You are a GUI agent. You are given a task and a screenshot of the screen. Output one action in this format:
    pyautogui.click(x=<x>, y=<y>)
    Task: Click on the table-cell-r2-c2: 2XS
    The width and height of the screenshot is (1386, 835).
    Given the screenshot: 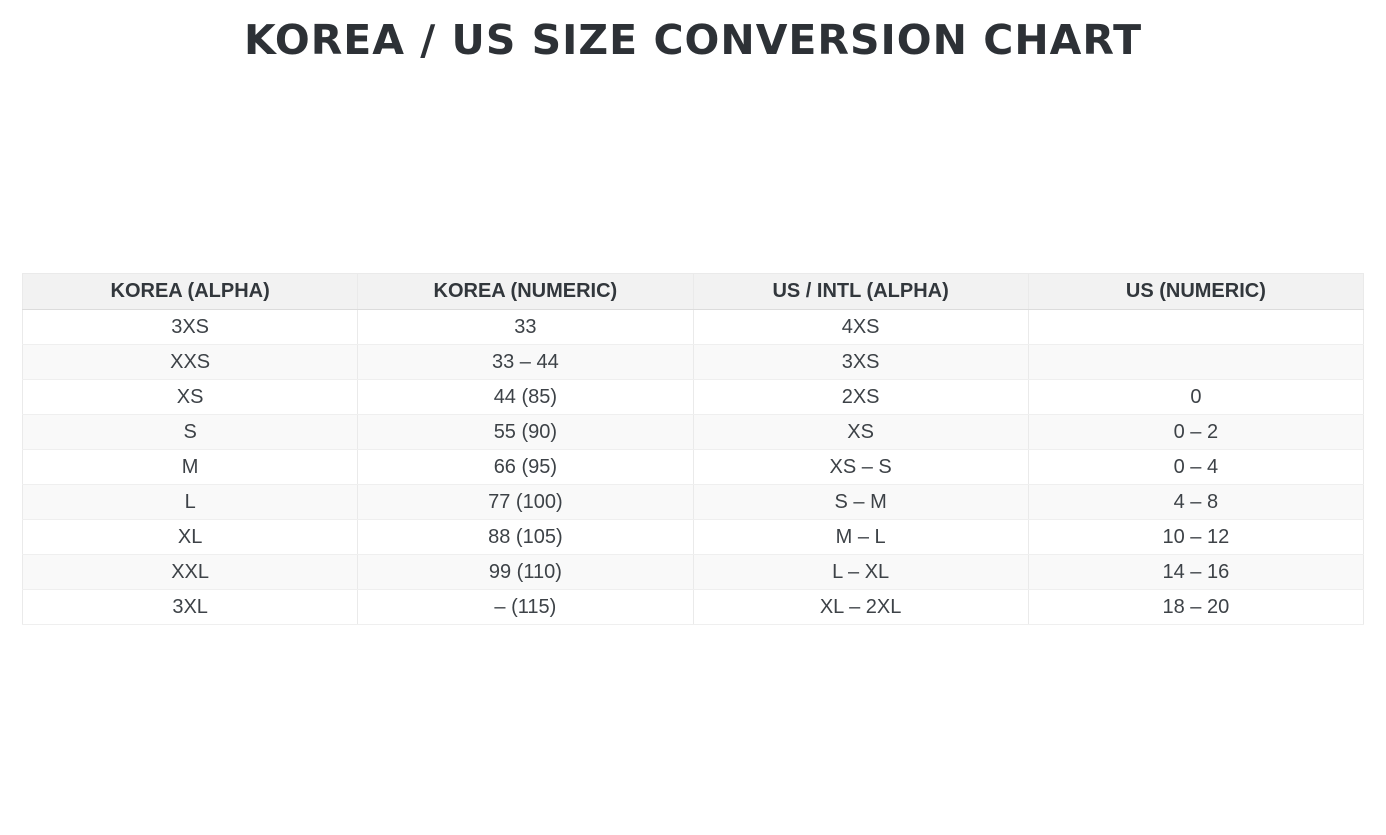 What is the action you would take?
    pyautogui.click(x=860, y=397)
    